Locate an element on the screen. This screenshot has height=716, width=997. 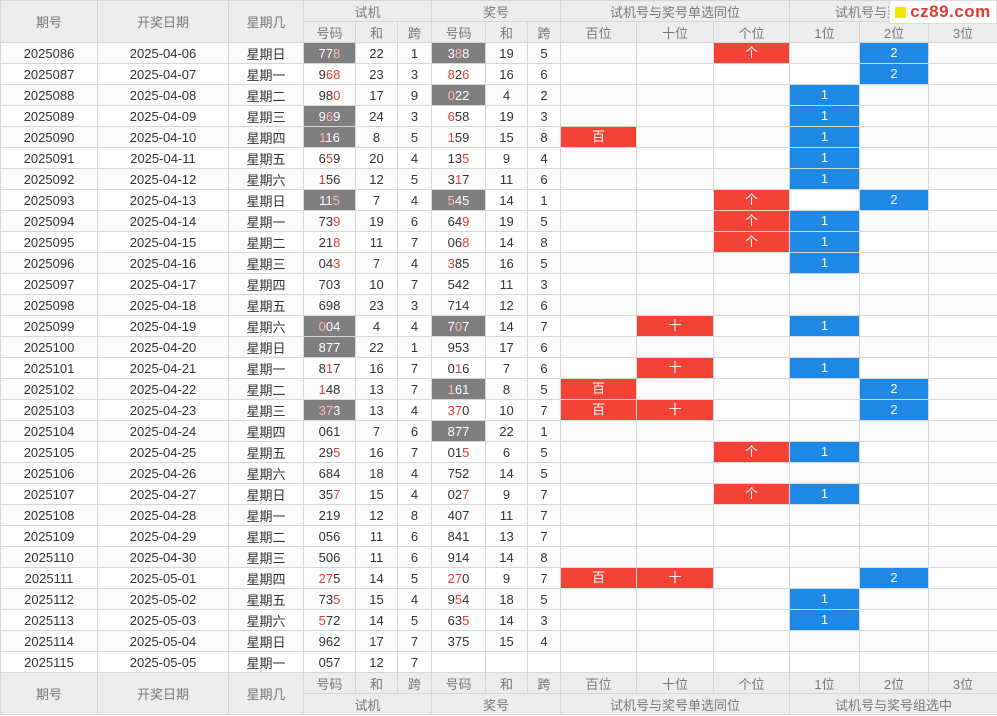
prize-number-cell: 877 is located at coordinates (459, 431).